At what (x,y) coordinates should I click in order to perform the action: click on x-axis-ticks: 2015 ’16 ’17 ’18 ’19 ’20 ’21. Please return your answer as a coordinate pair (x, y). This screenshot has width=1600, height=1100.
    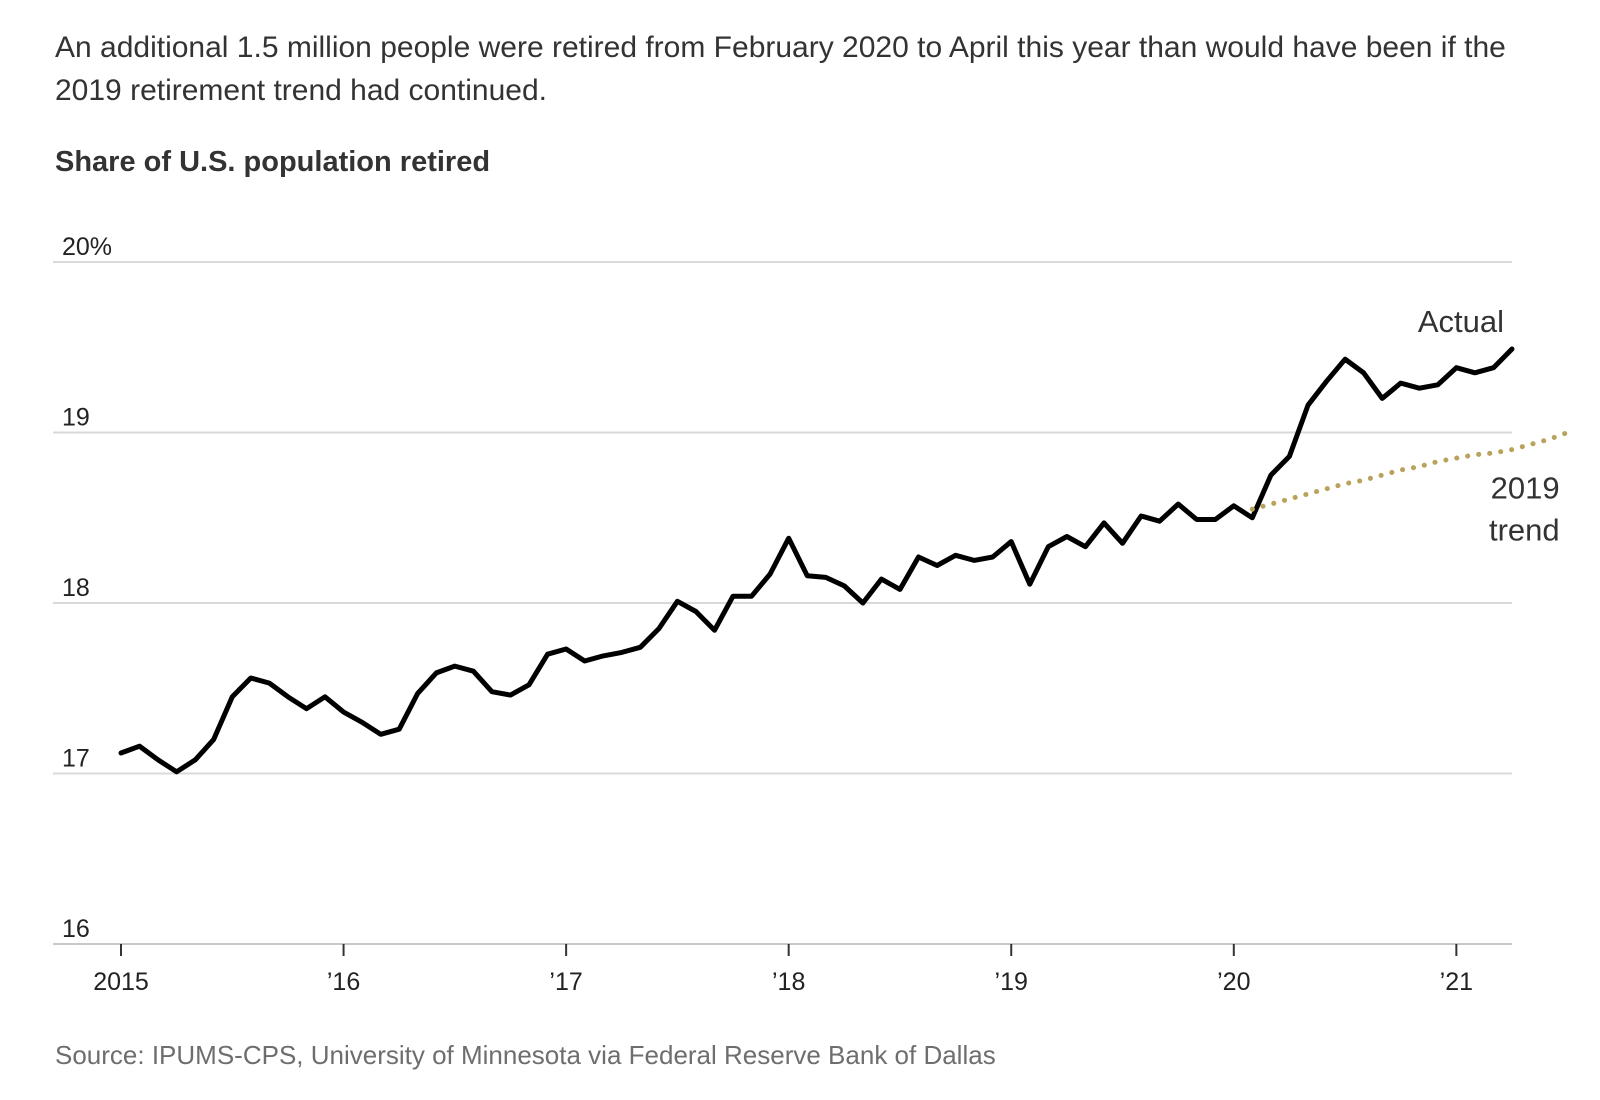
    Looking at the image, I should click on (783, 970).